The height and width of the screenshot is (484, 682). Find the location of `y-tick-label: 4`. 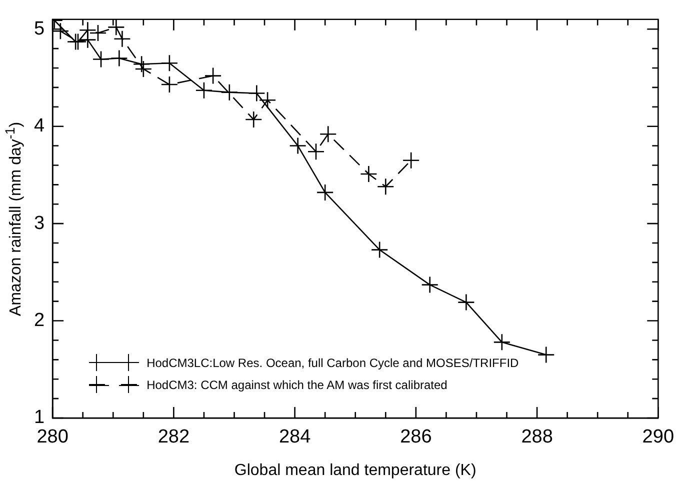

y-tick-label: 4 is located at coordinates (39, 126).